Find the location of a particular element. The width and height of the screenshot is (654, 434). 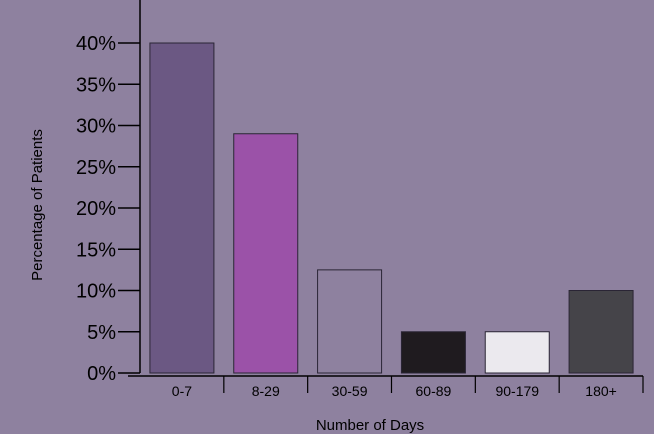

bar-180+ is located at coordinates (601, 332).